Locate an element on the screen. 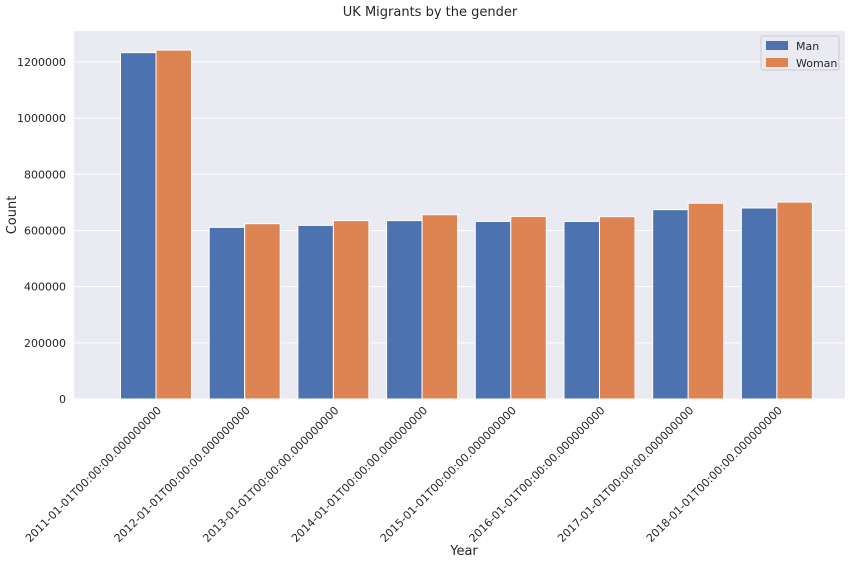 The width and height of the screenshot is (852, 564). legend: Man Woman is located at coordinates (800, 53).